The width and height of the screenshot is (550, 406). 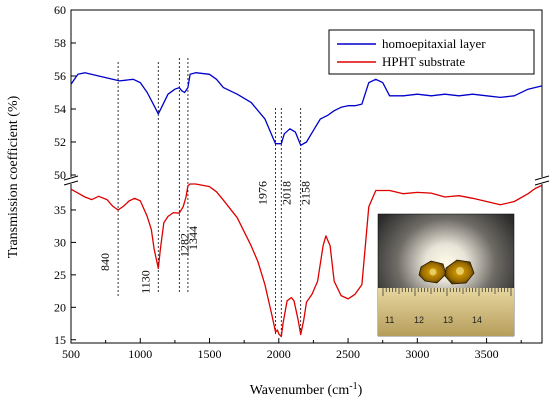 I want to click on ruler-ticks: 11 12 13 14, so click(x=447, y=306).